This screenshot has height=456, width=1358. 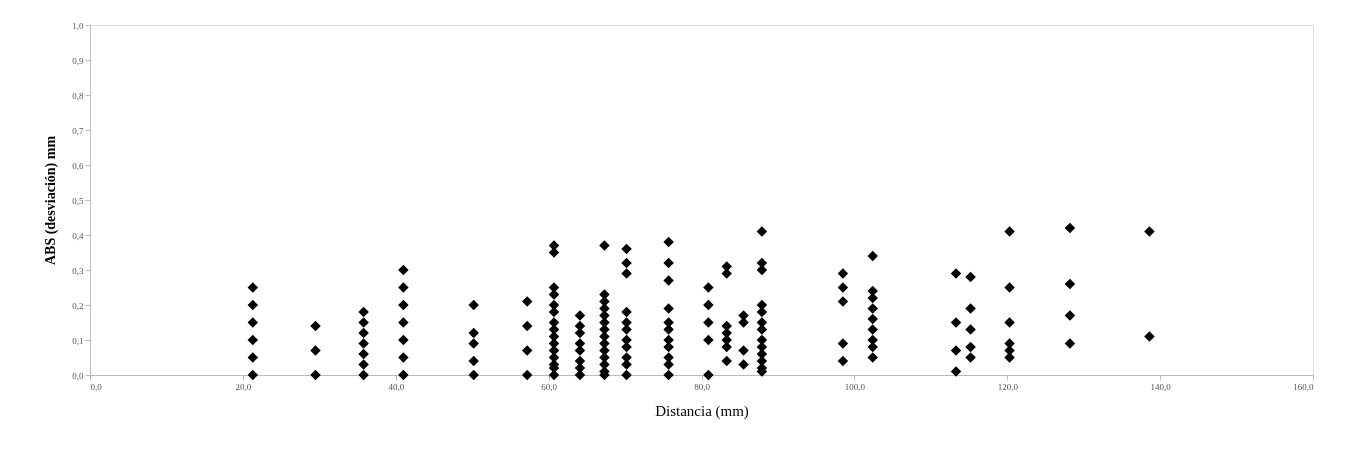 What do you see at coordinates (1161, 386) in the screenshot?
I see `x-tick-label: 140,0` at bounding box center [1161, 386].